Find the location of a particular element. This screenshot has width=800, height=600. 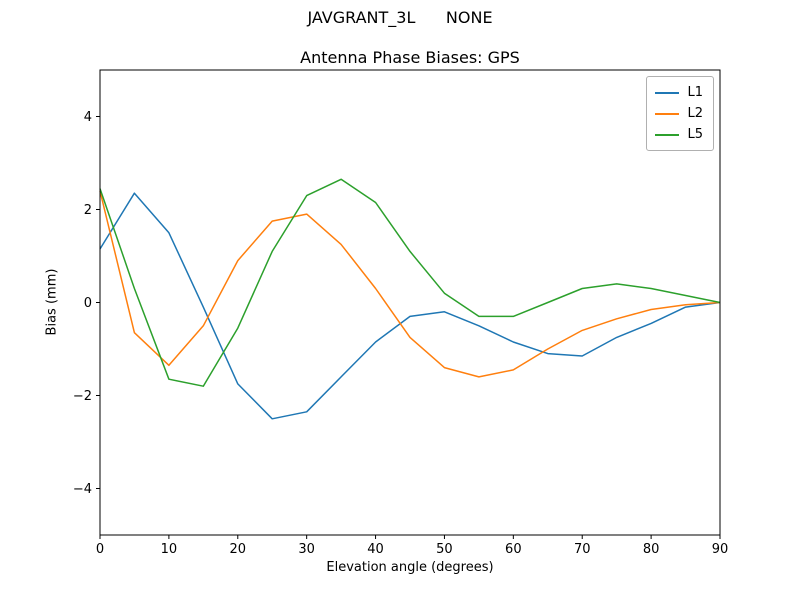

legend-swatch-l1 is located at coordinates (667, 92).